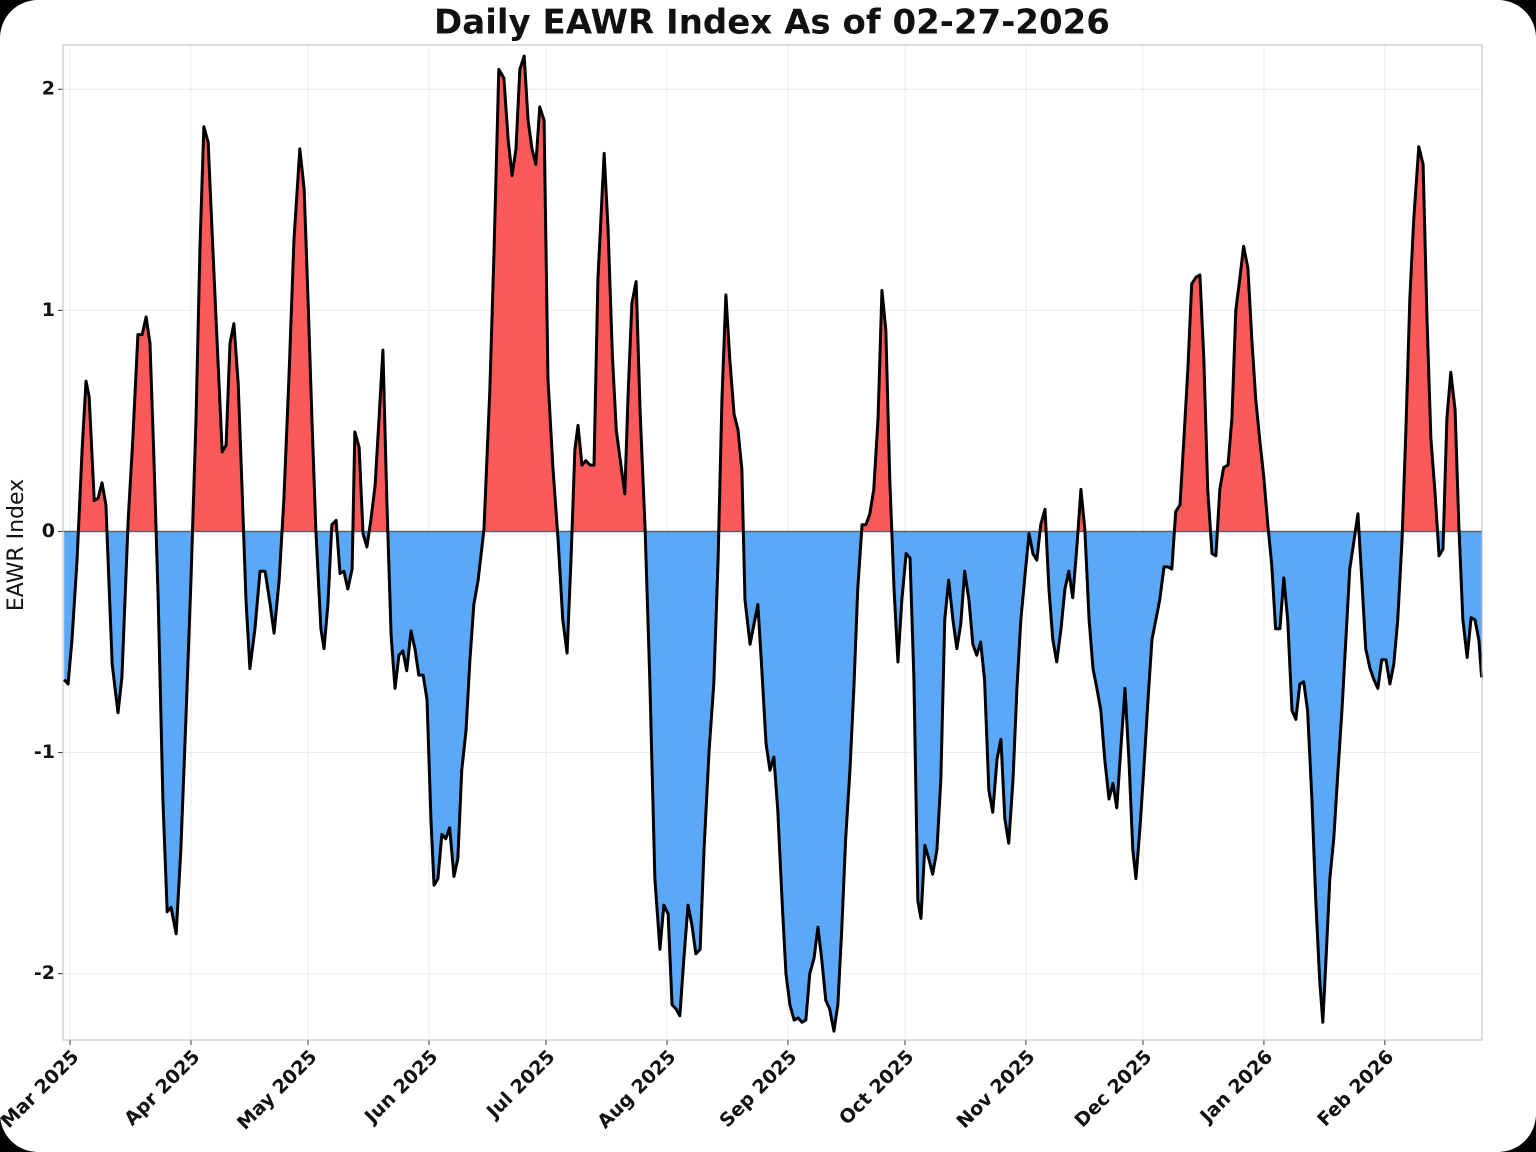  I want to click on x-tick-label: Sep 2025, so click(758, 1089).